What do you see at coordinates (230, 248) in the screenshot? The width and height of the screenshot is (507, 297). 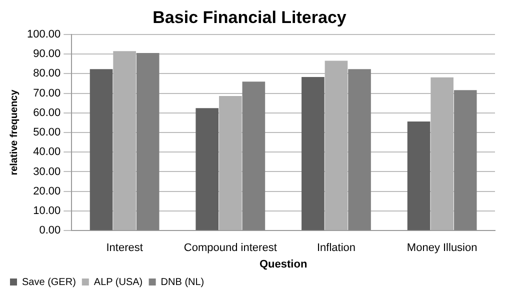 I see `x-tick-label: Compound interest` at bounding box center [230, 248].